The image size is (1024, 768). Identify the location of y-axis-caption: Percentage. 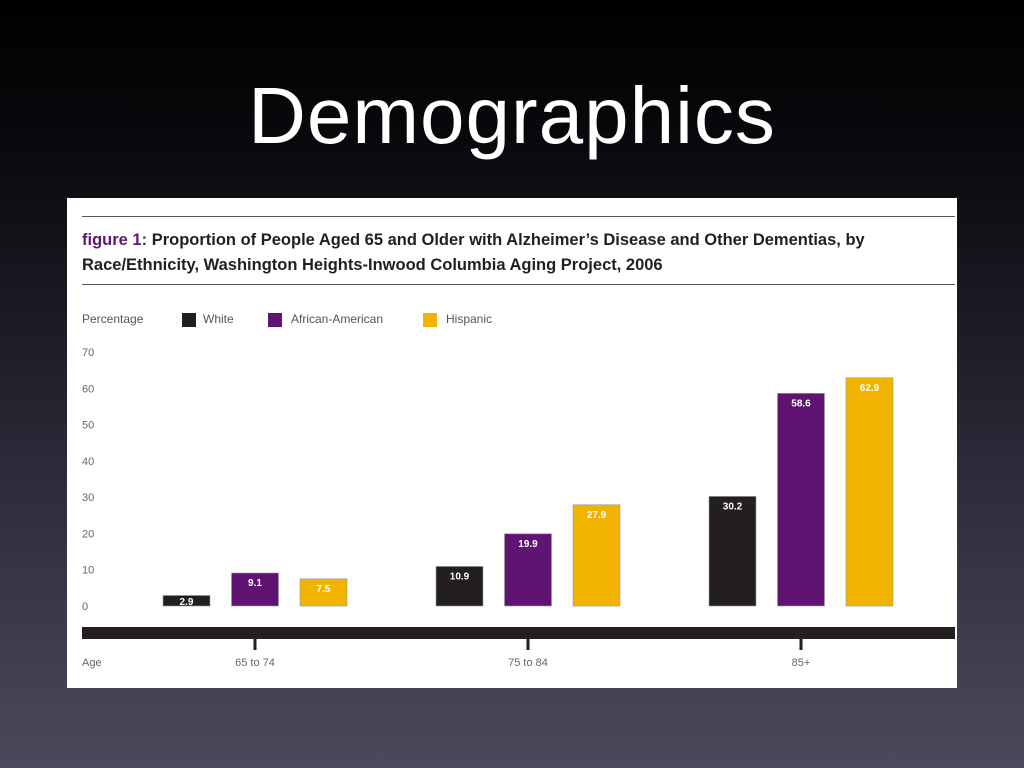
(113, 319).